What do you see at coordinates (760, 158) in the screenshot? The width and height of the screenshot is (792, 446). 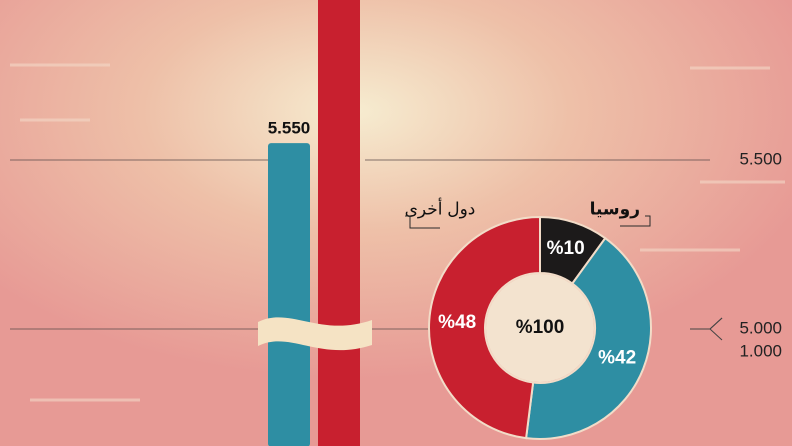 I see `y-tick-label: 5.500` at bounding box center [760, 158].